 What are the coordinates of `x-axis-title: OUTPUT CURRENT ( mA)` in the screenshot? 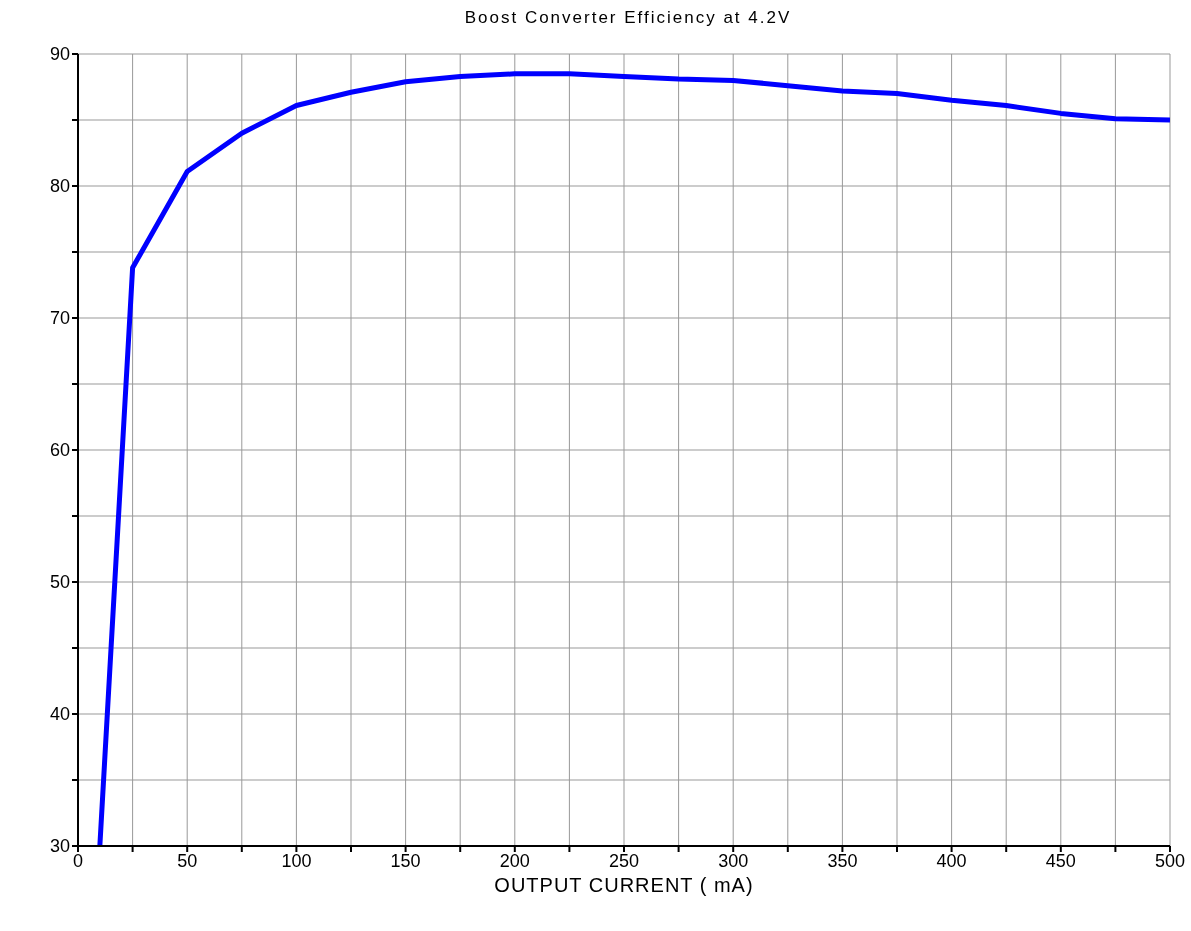 It's located at (624, 885).